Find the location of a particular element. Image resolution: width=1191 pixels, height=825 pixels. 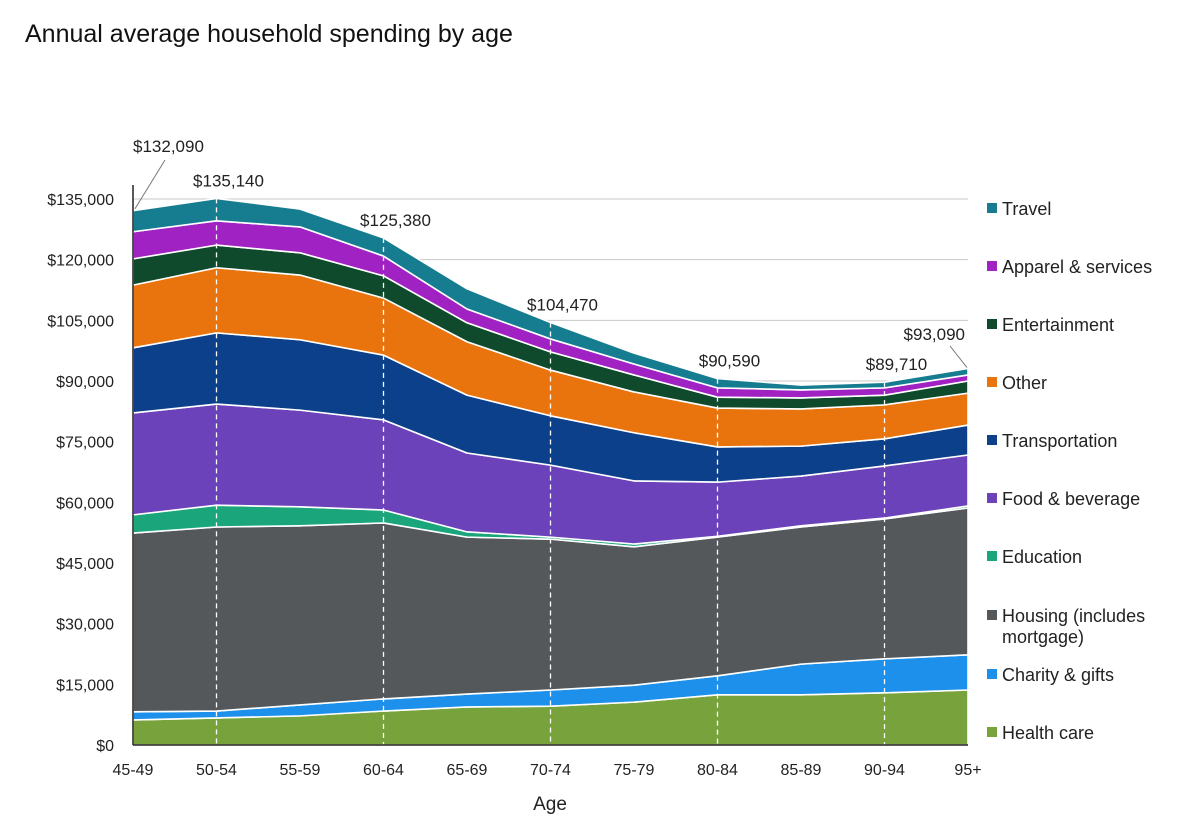

legend-label: Charity & gifts is located at coordinates (1058, 675).